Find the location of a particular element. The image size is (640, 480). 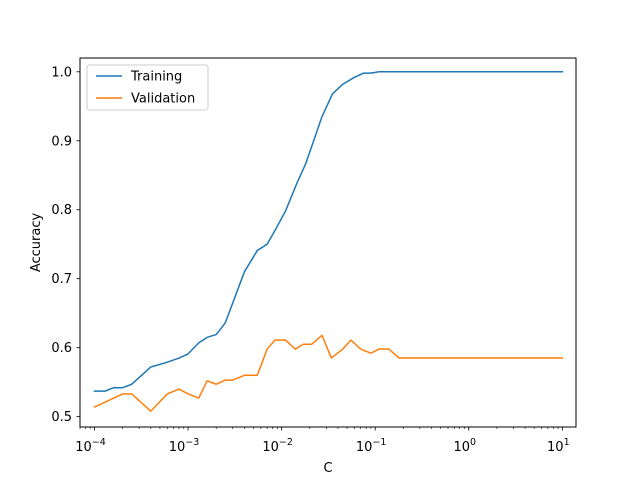

x-tick-label: 10¹ is located at coordinates (558, 446).